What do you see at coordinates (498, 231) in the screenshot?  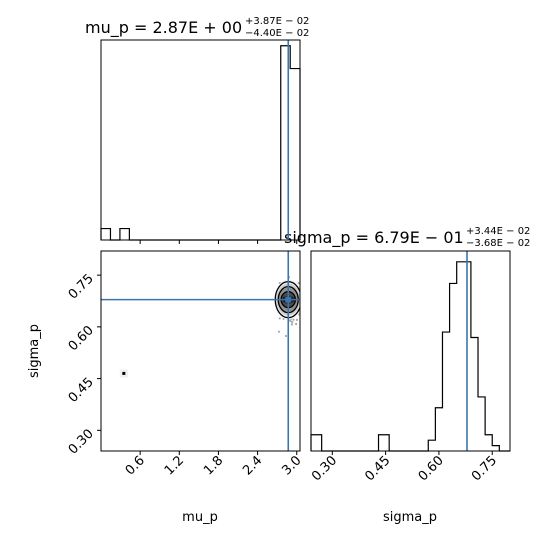 I see `sigma-p-title-sup: +3.44E − 02` at bounding box center [498, 231].